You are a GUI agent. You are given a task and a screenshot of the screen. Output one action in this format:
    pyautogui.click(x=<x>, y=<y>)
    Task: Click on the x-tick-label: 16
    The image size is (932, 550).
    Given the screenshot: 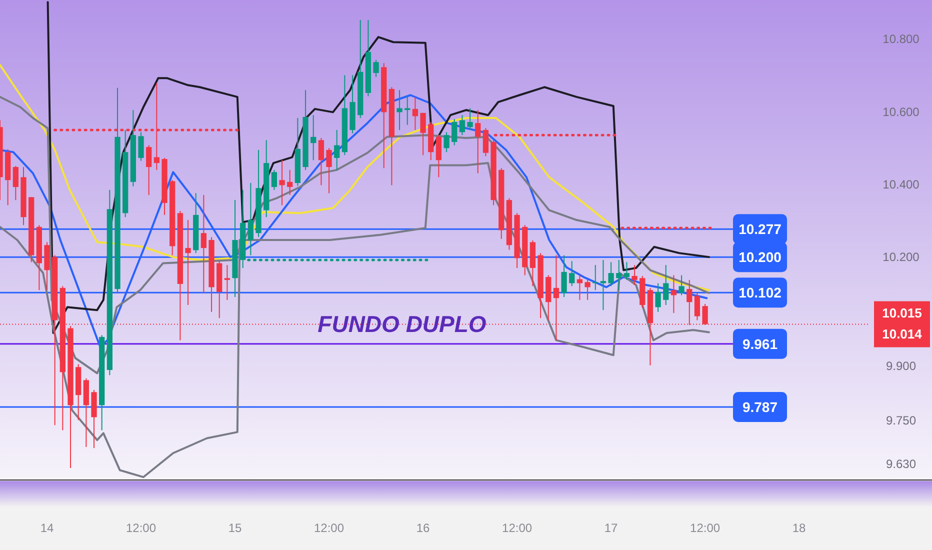 What is the action you would take?
    pyautogui.click(x=423, y=528)
    